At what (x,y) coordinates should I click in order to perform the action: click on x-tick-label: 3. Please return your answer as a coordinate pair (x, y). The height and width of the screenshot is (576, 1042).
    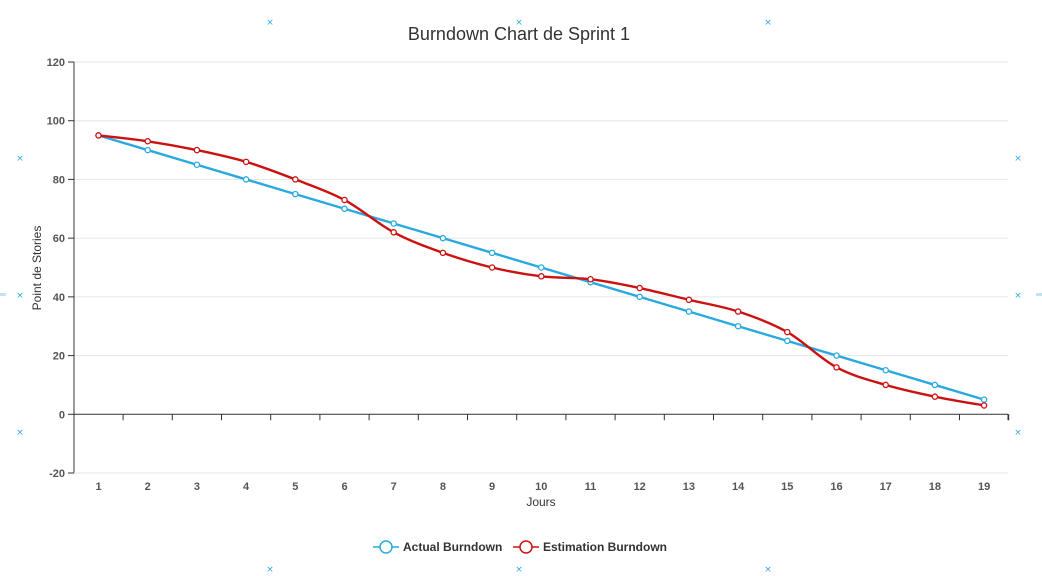
    Looking at the image, I should click on (197, 487).